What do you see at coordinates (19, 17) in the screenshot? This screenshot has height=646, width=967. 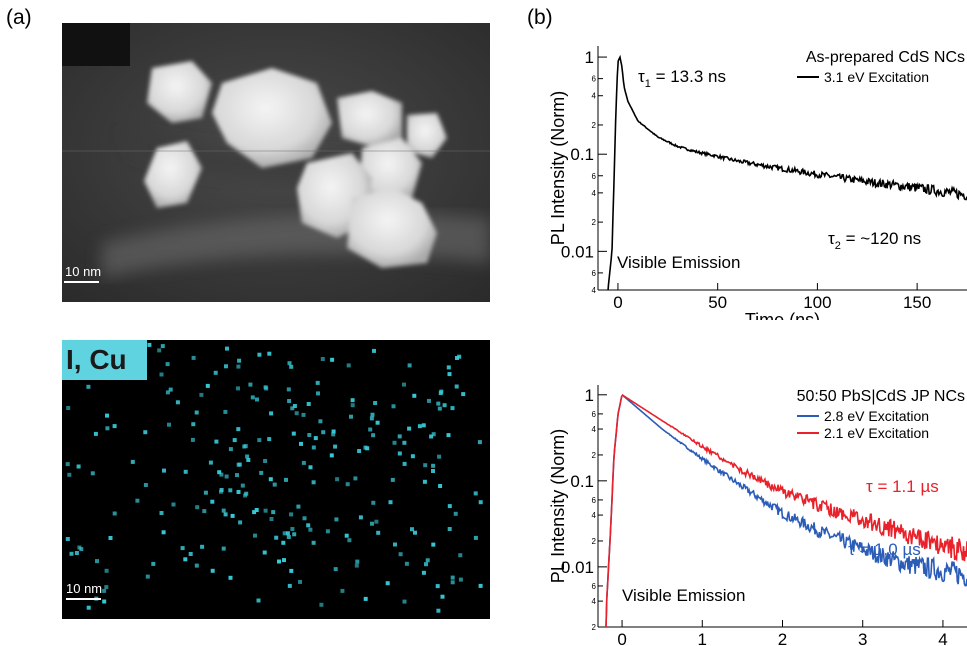 I see `panel-label-a: (a)` at bounding box center [19, 17].